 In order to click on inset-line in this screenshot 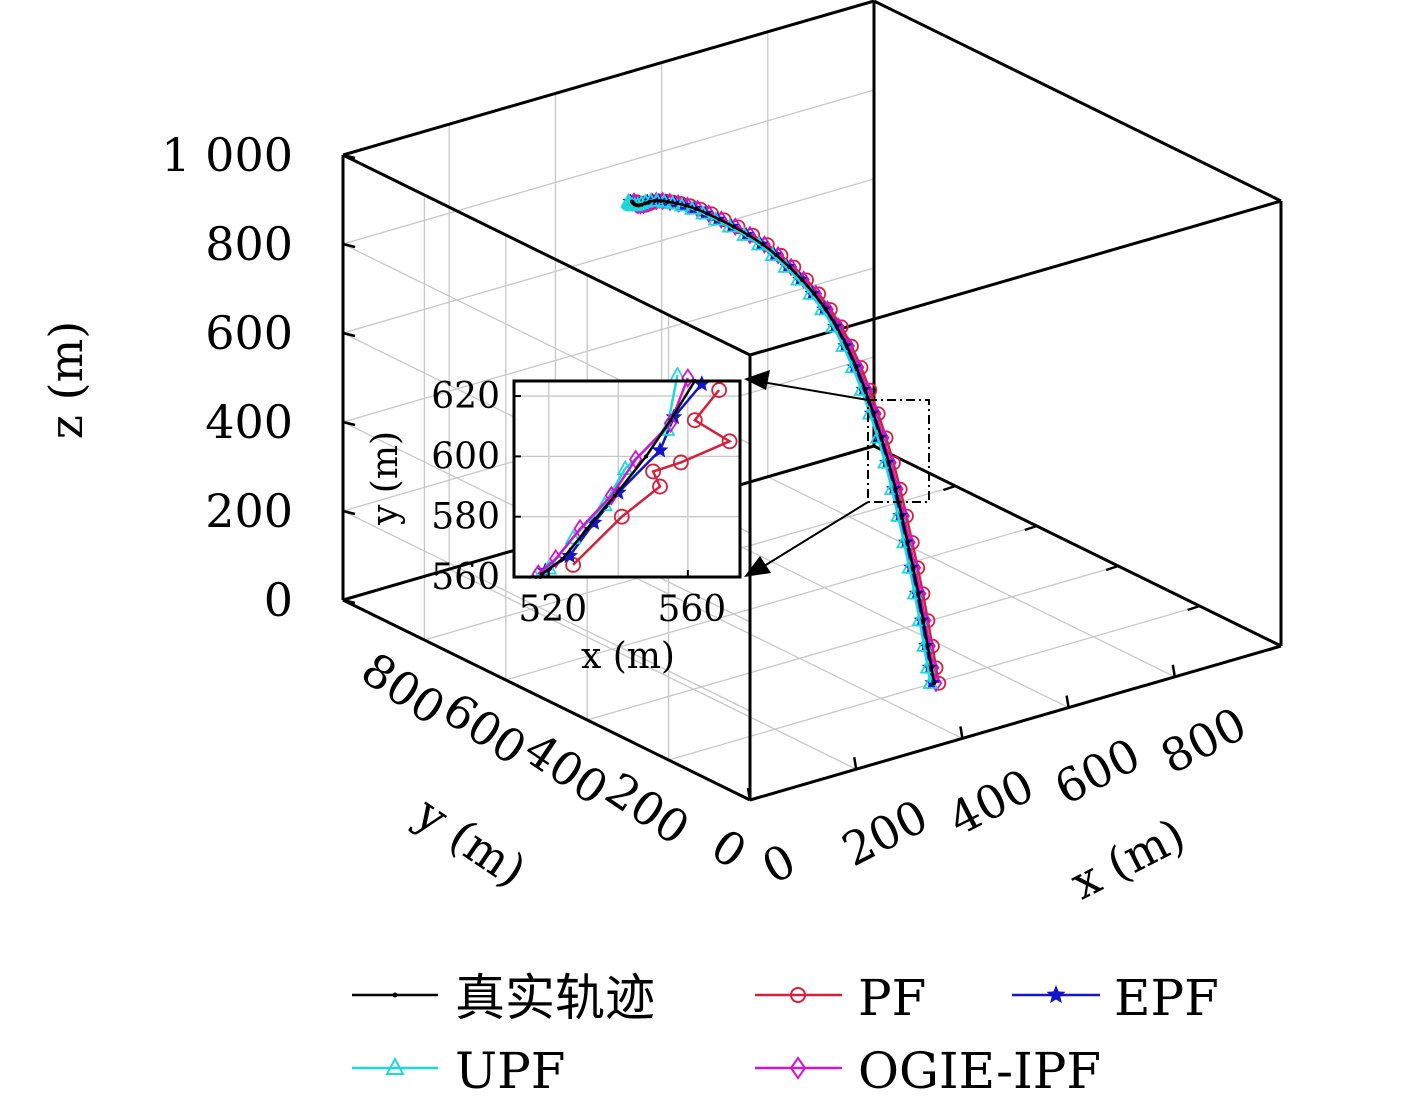, I will do `click(613, 476)`.